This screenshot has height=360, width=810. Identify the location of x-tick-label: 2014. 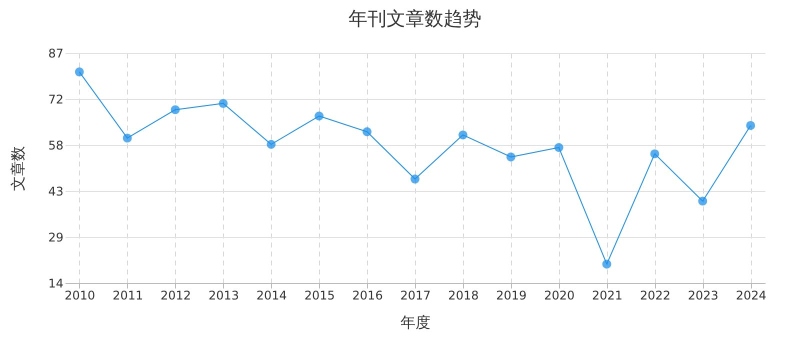
(271, 295).